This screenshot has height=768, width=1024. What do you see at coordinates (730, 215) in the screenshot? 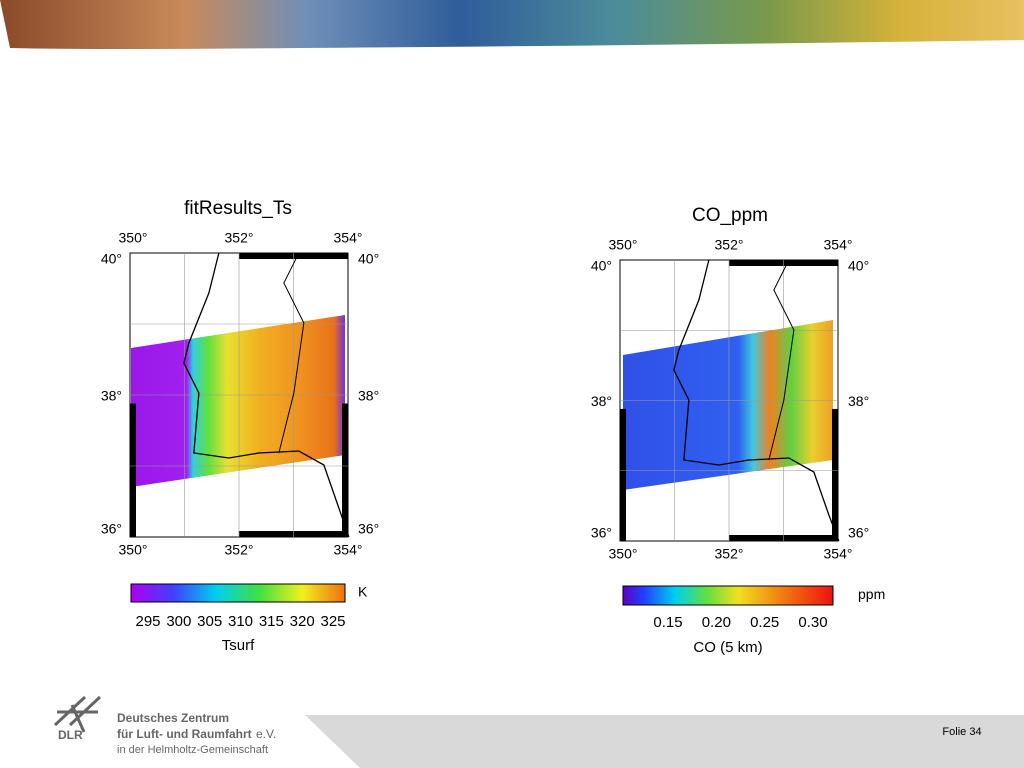
I see `map-title: CO_ppm` at bounding box center [730, 215].